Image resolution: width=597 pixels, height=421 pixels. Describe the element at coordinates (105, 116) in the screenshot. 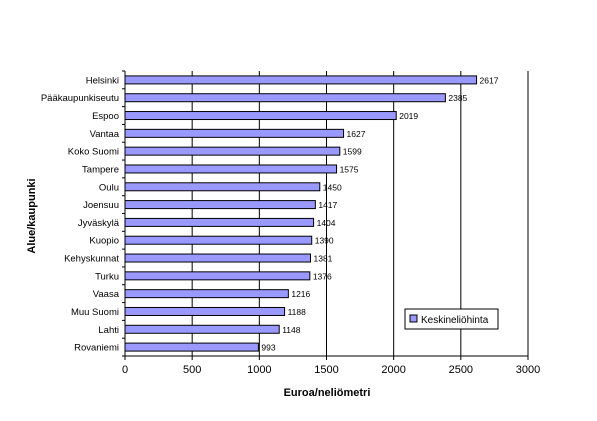

I see `category-label-2: Espoo` at that location.